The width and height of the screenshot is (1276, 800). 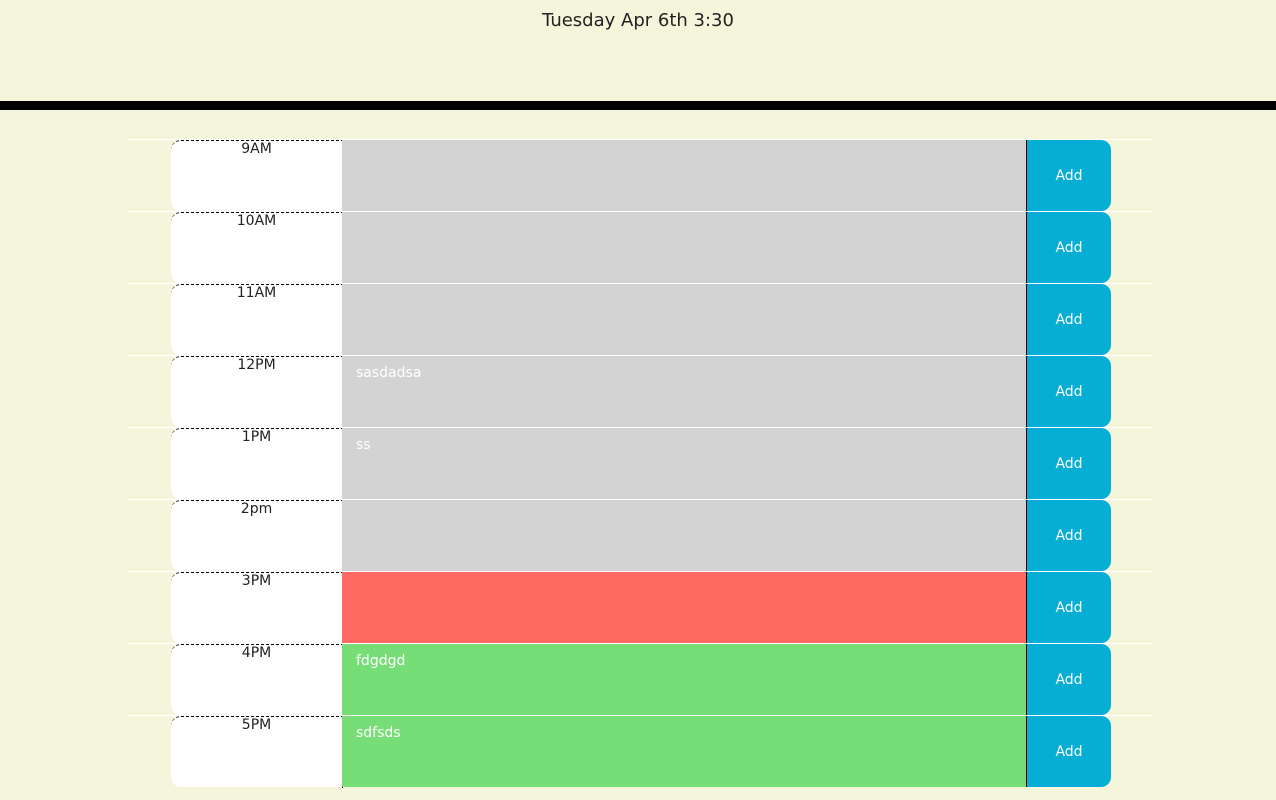 What do you see at coordinates (257, 536) in the screenshot?
I see `hour-label: 2pm` at bounding box center [257, 536].